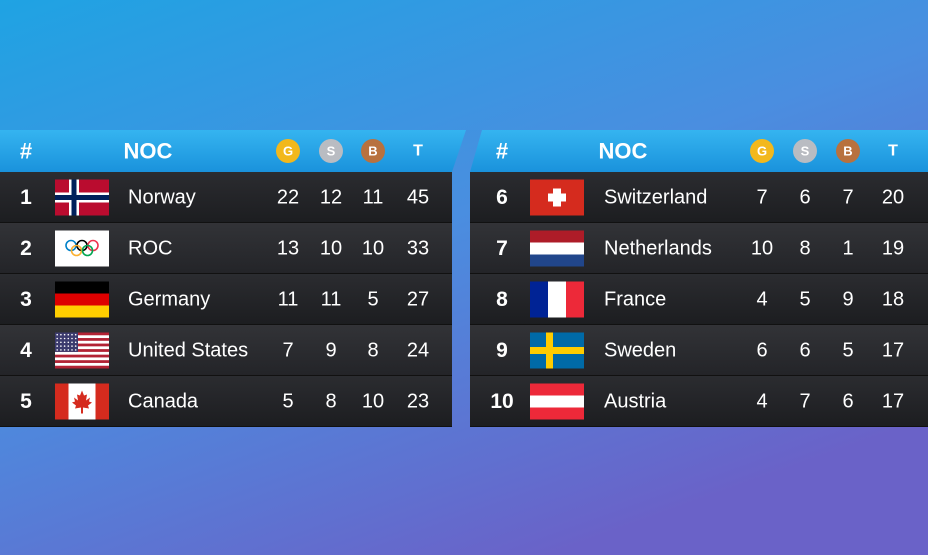 This screenshot has height=555, width=928. Describe the element at coordinates (893, 249) in the screenshot. I see `total-count: 19` at that location.